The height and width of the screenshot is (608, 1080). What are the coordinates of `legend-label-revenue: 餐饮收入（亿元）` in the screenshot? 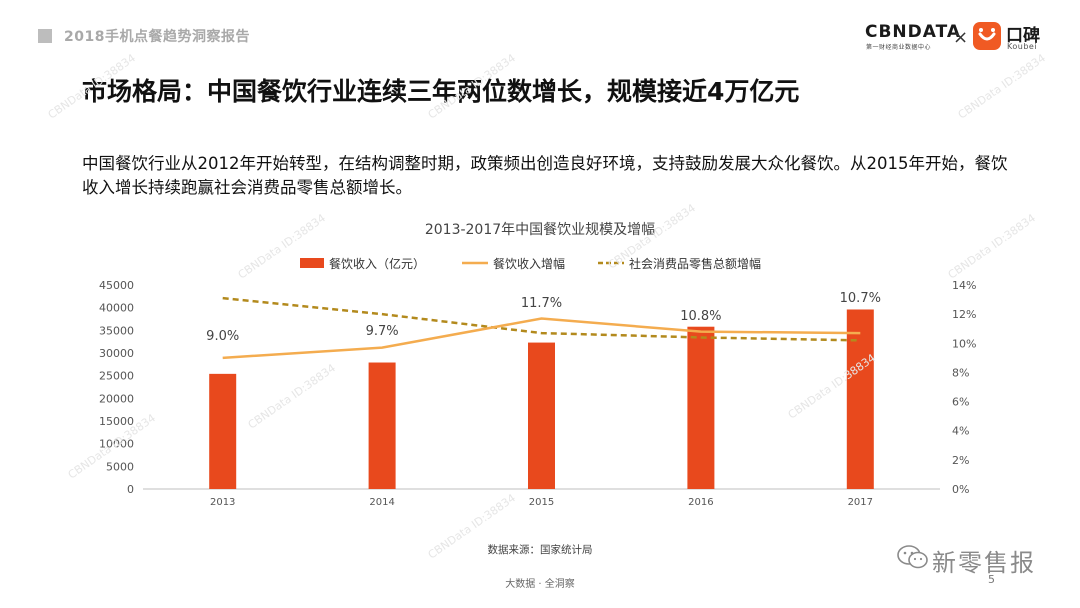 It's located at (377, 263).